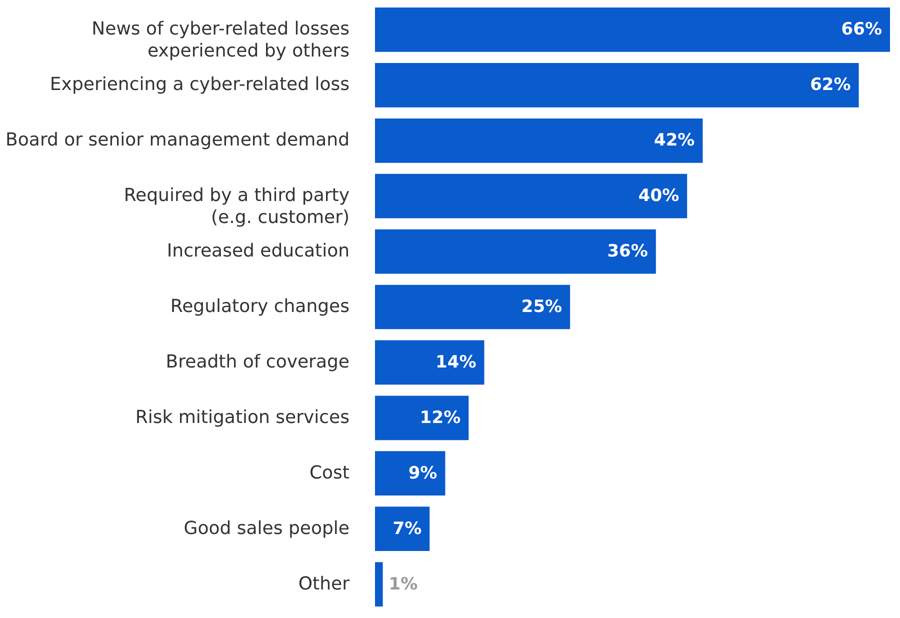 Image resolution: width=900 pixels, height=618 pixels. What do you see at coordinates (237, 206) in the screenshot?
I see `y-tick-label: Required by a third party (e.g. customer)` at bounding box center [237, 206].